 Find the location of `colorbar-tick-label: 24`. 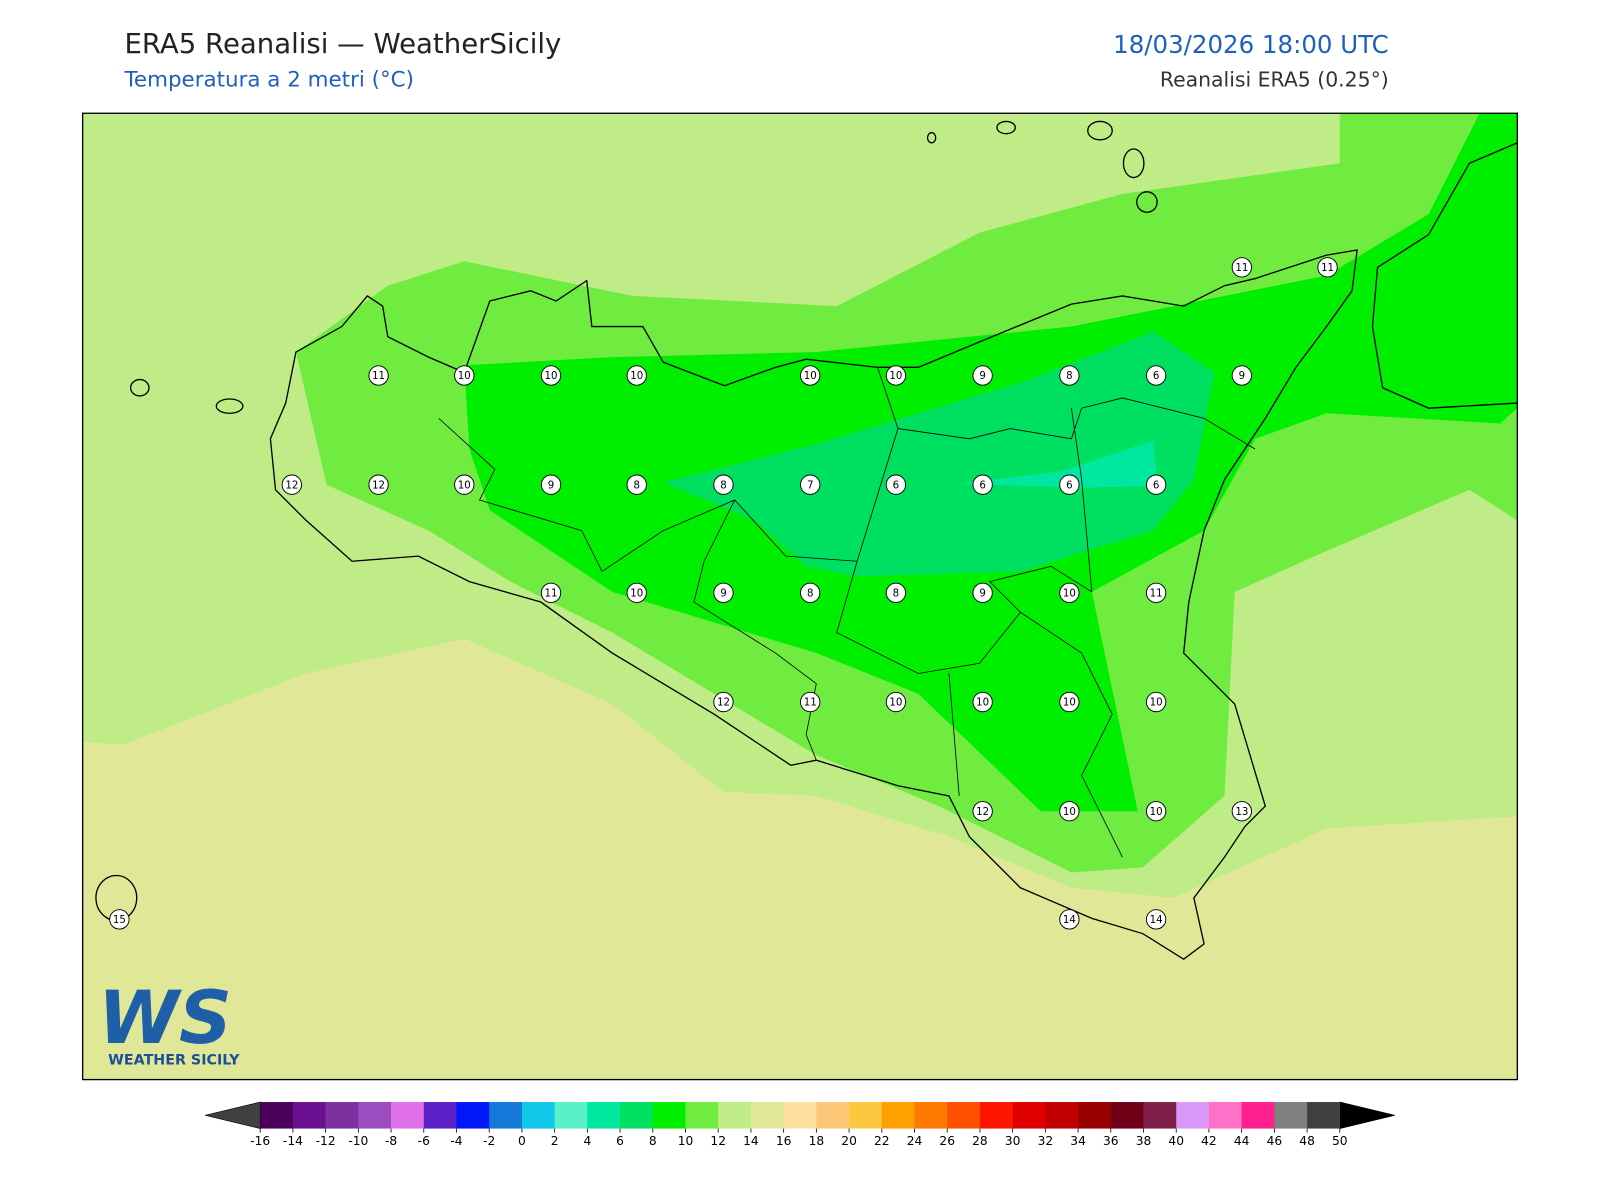

colorbar-tick-label: 24 is located at coordinates (915, 1141).